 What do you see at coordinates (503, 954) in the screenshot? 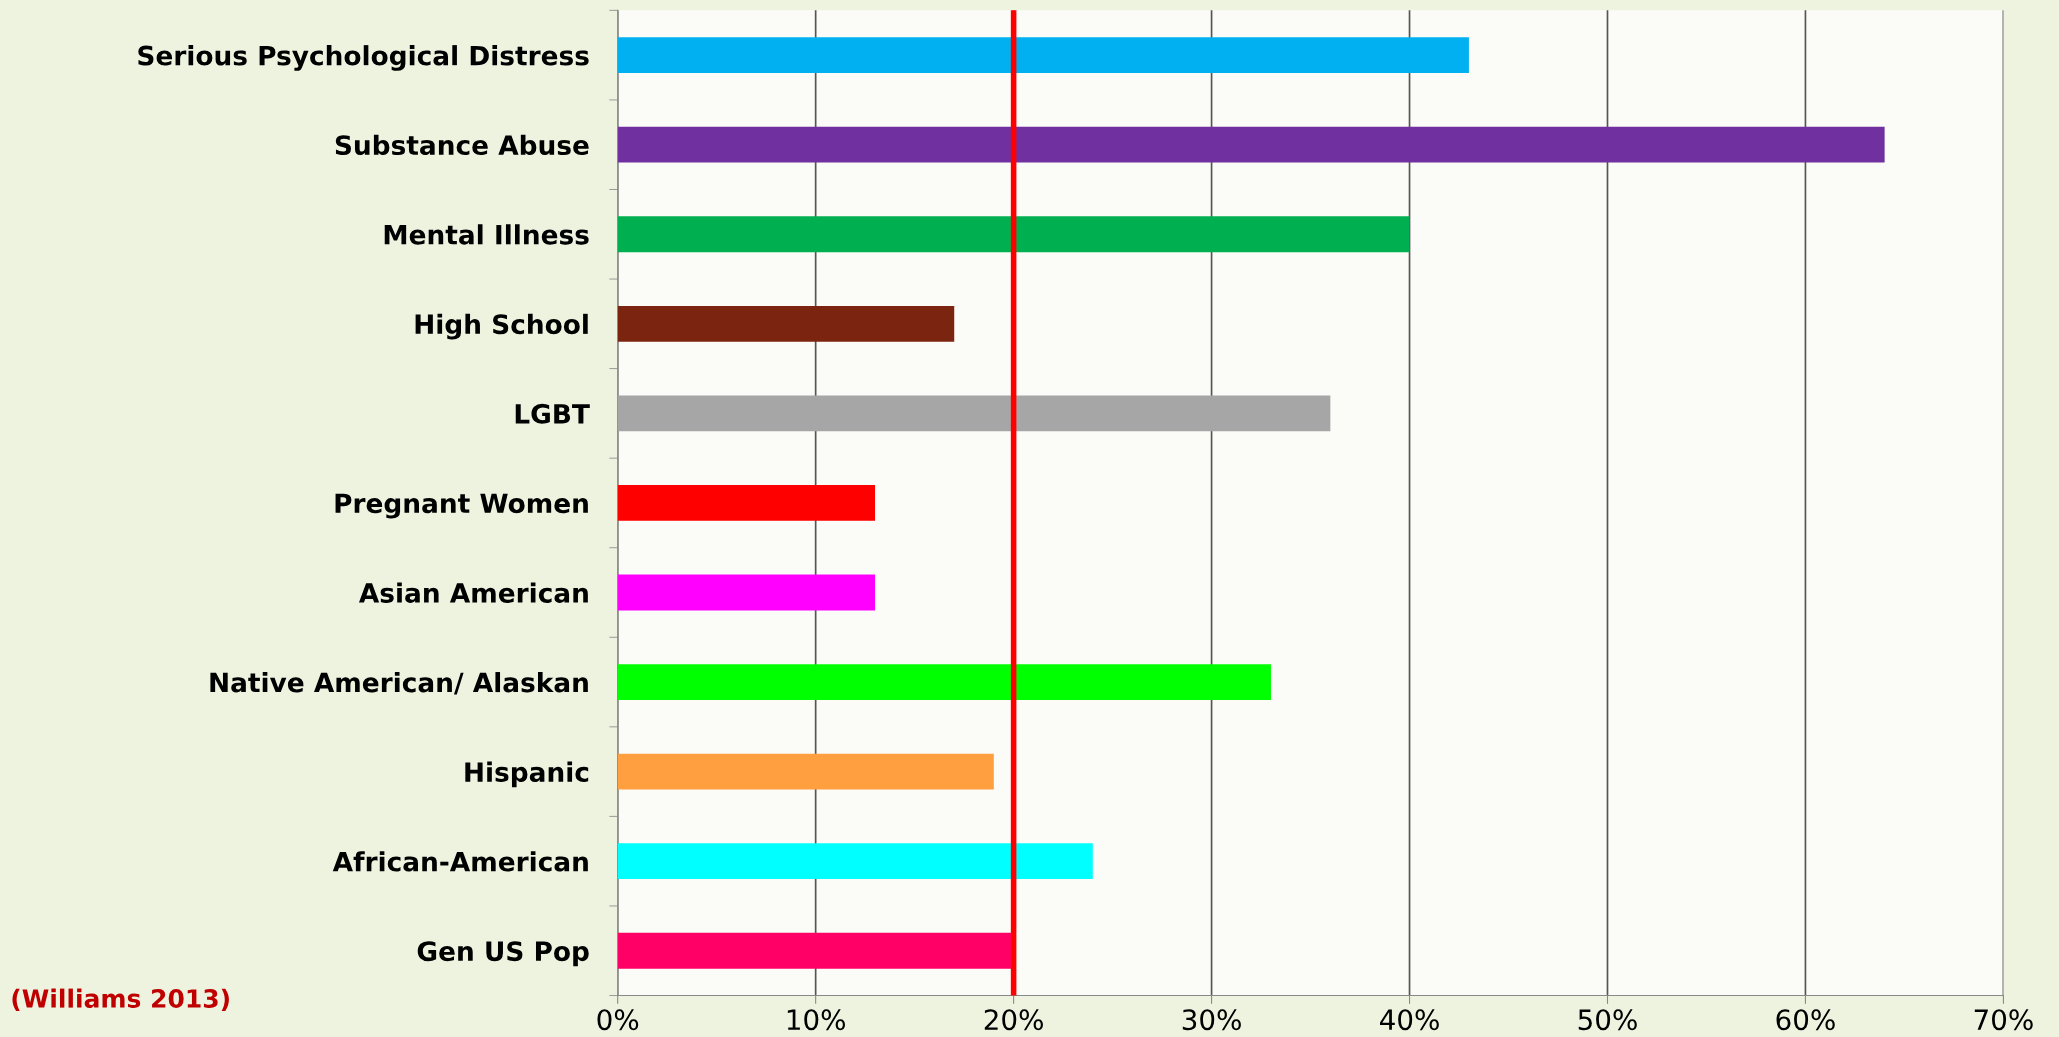
I see `y-tick-label: Gen US Pop` at bounding box center [503, 954].